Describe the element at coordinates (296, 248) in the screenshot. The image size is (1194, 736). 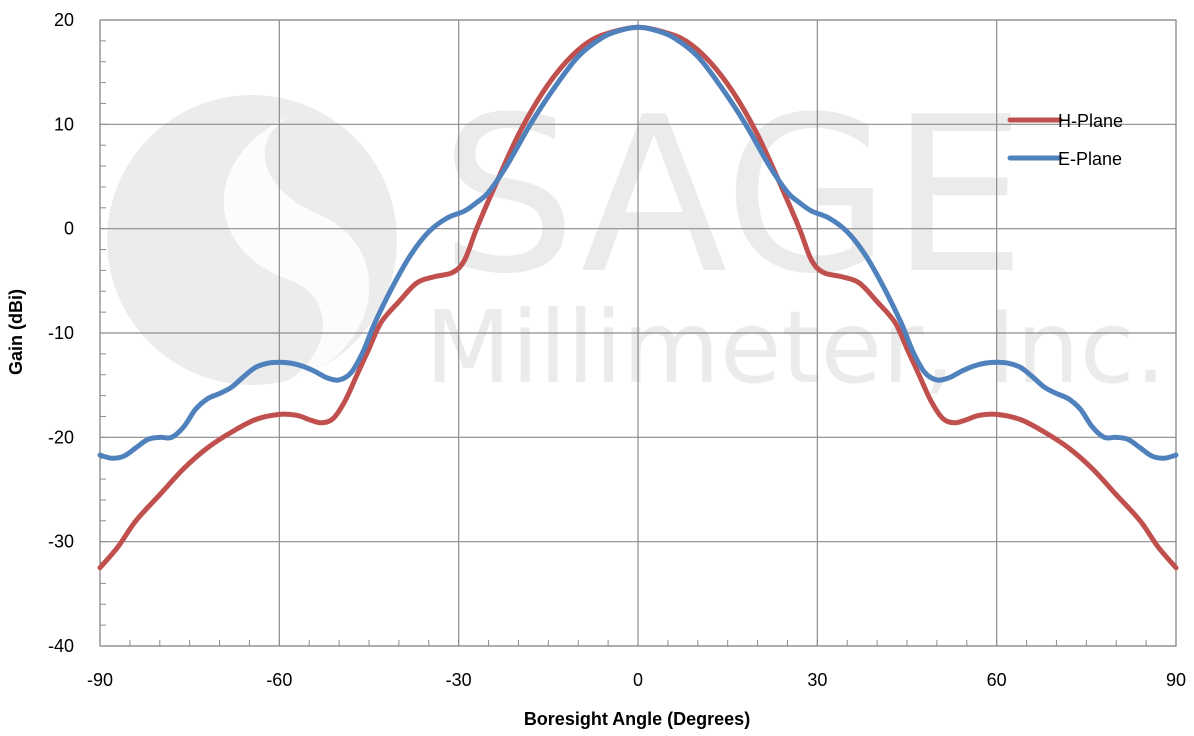
I see `watermark-swirl-highlight-icon` at that location.